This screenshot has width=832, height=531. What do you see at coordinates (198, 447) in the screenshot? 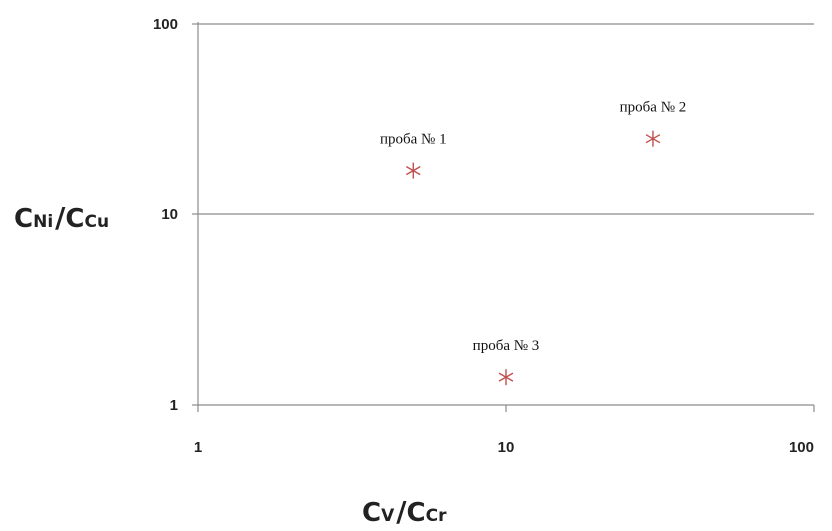
I see `x-tick-label-1: 1` at bounding box center [198, 447].